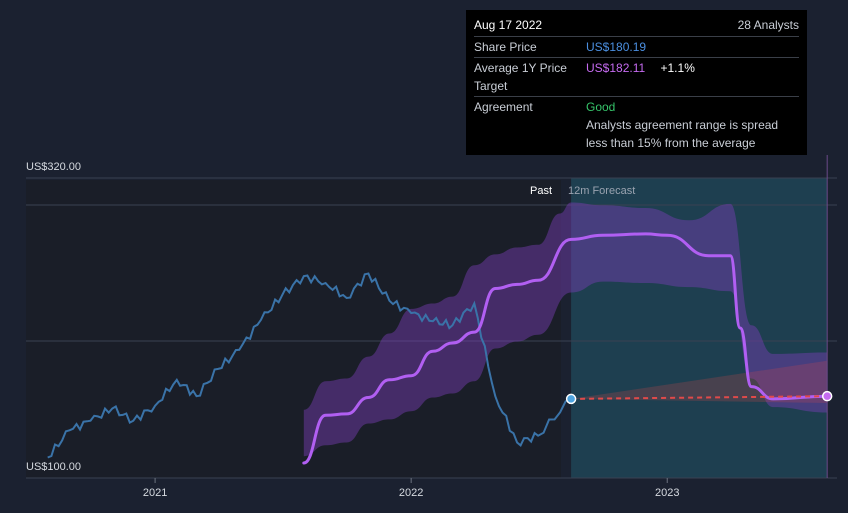 The width and height of the screenshot is (848, 513). I want to click on target-change: +1.1%, so click(677, 68).